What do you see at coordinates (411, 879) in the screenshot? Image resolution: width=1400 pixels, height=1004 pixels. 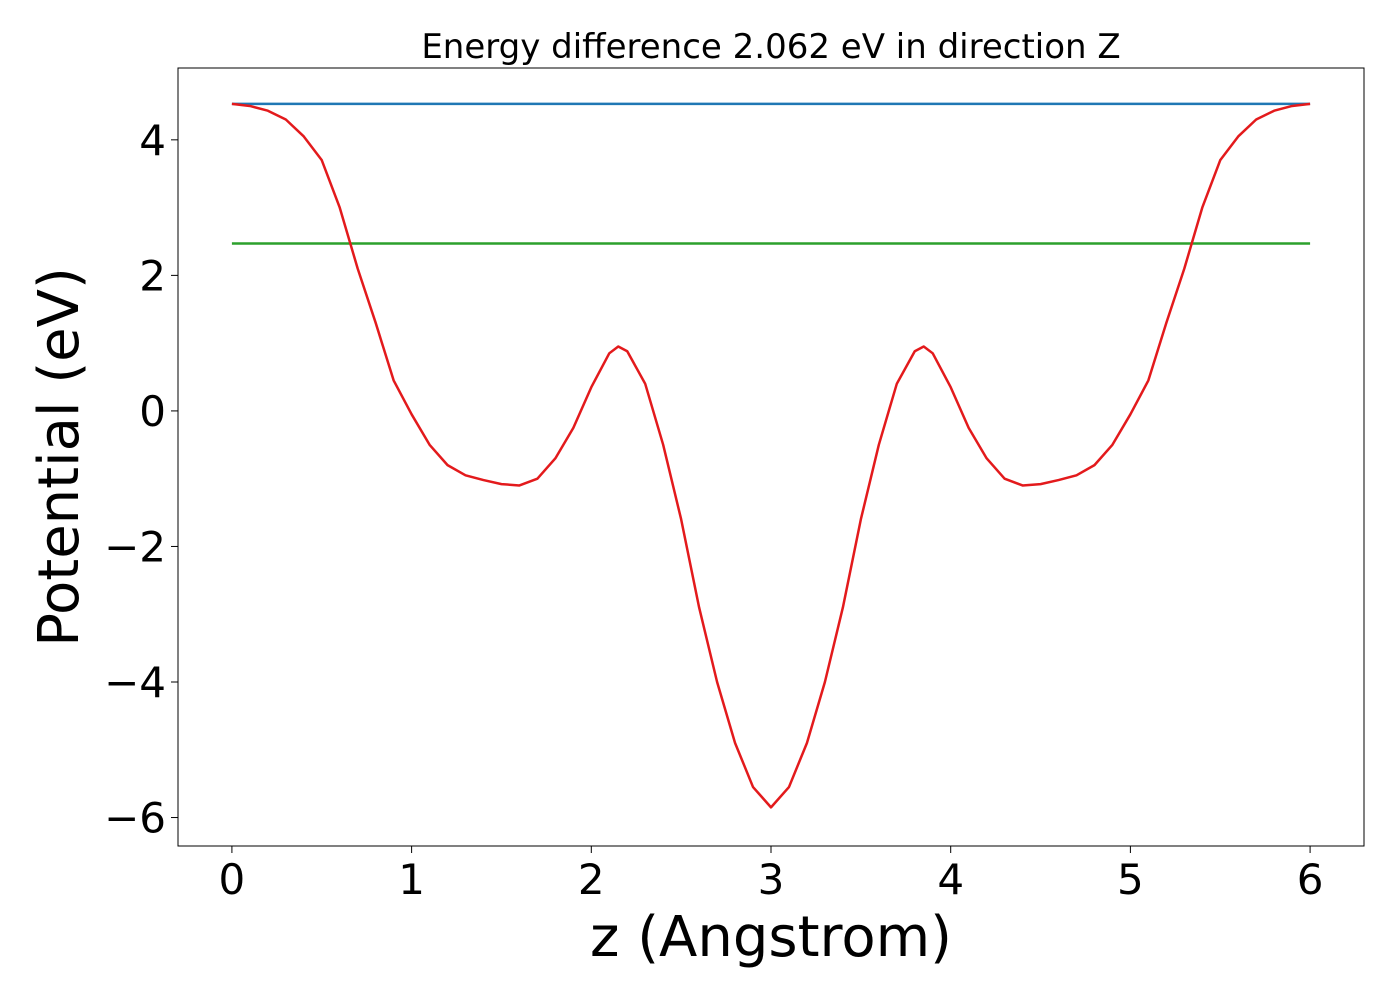 I see `x-tick-label: 1` at bounding box center [411, 879].